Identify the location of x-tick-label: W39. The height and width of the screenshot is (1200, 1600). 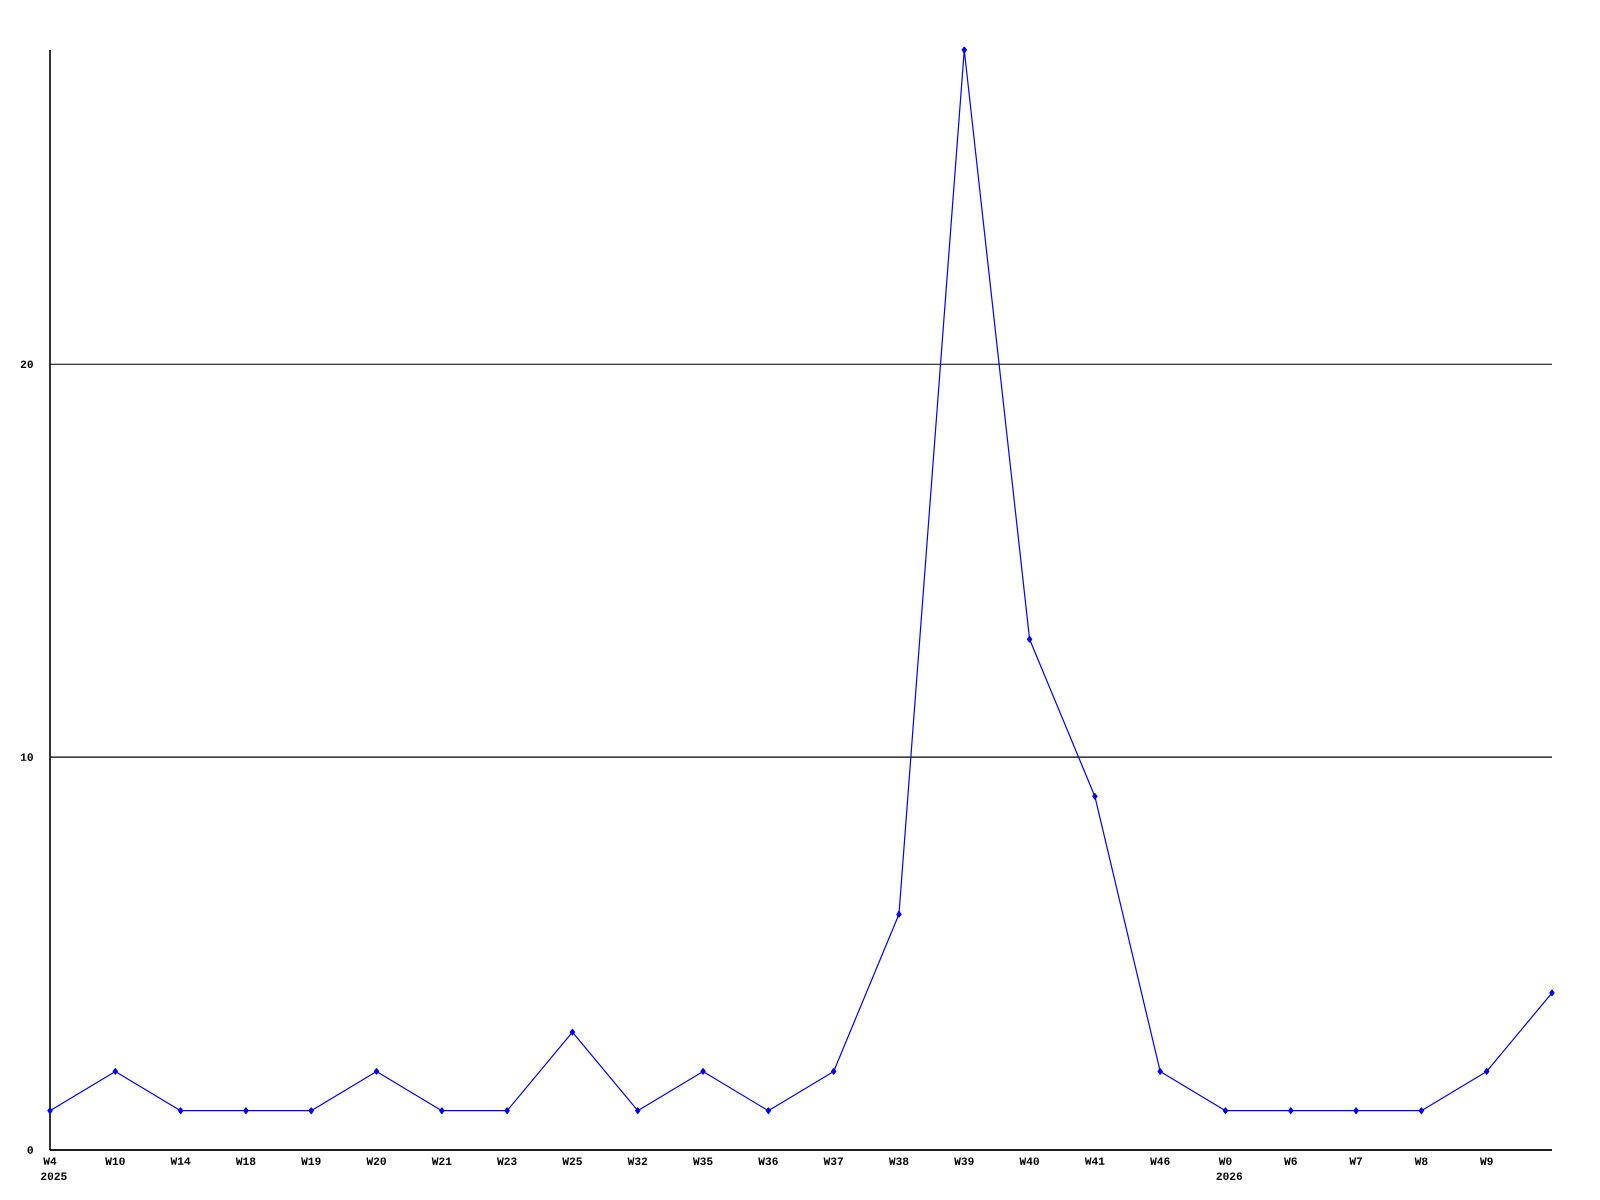
(964, 1161).